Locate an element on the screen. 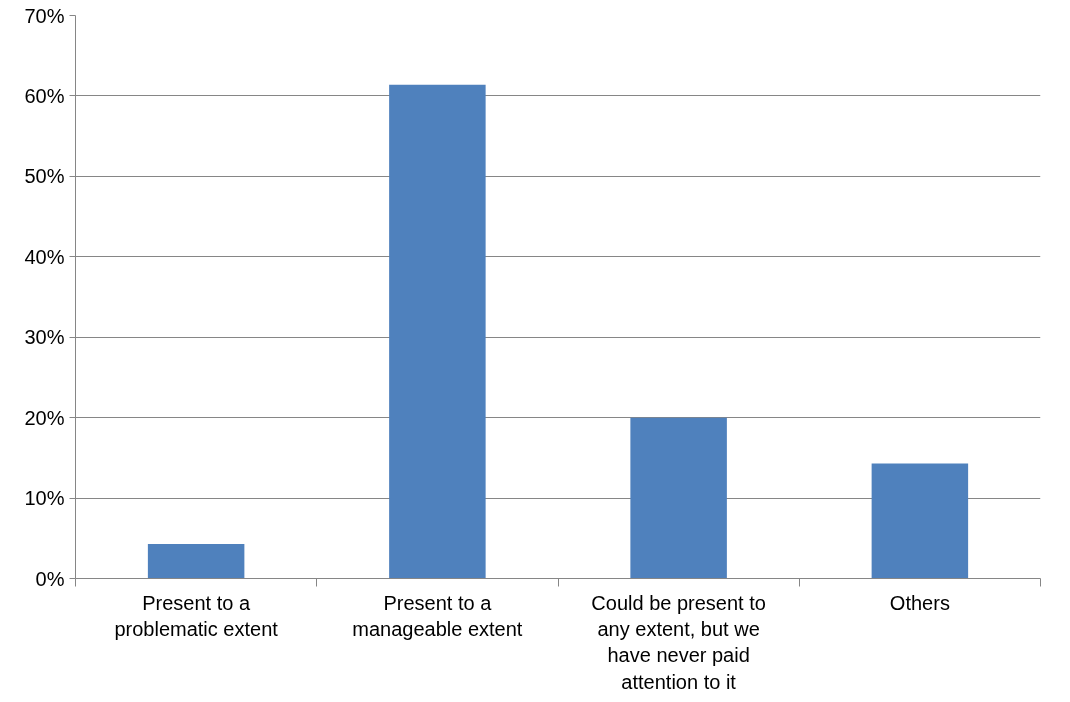 Image resolution: width=1070 pixels, height=702 pixels. y-tick-label: 10% is located at coordinates (44, 498).